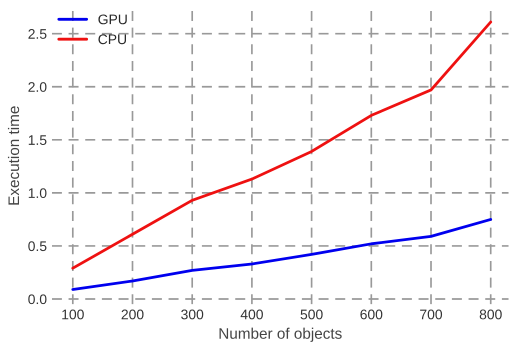  Describe the element at coordinates (192, 315) in the screenshot. I see `x-tick-label: 300` at that location.